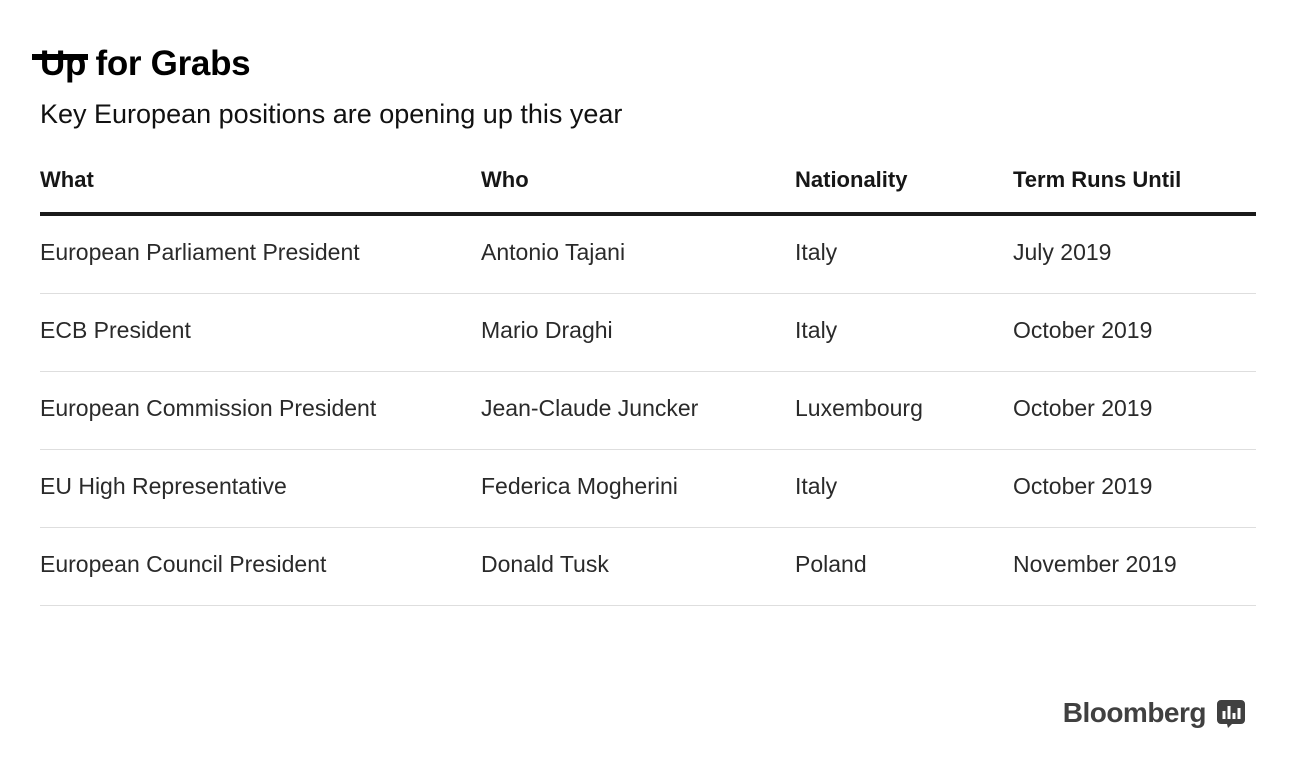 This screenshot has width=1296, height=772. What do you see at coordinates (547, 330) in the screenshot?
I see `cell-who: Mario Draghi` at bounding box center [547, 330].